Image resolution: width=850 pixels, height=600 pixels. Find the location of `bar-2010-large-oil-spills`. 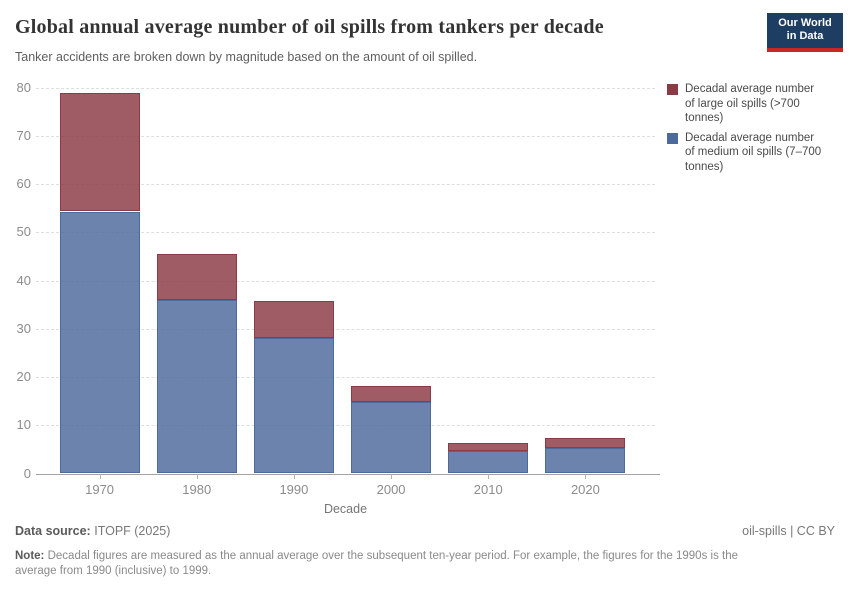

bar-2010-large-oil-spills is located at coordinates (488, 447).